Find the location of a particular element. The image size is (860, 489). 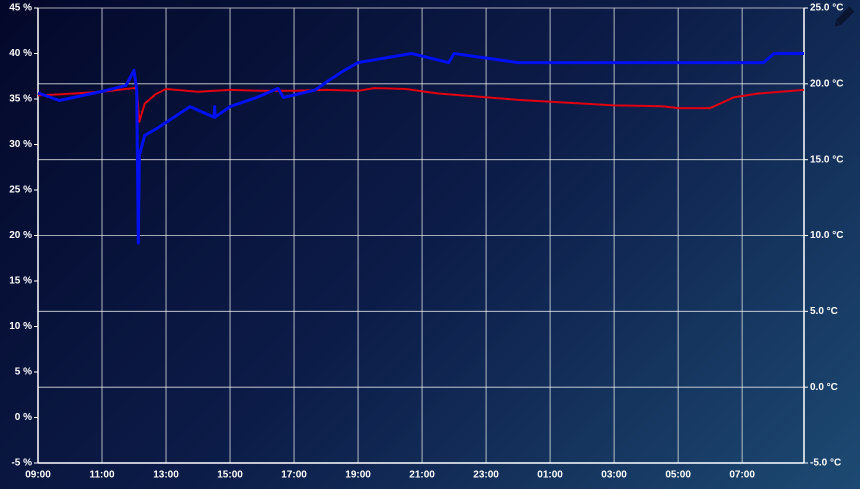

x-tick-label: 07:00 is located at coordinates (742, 475).